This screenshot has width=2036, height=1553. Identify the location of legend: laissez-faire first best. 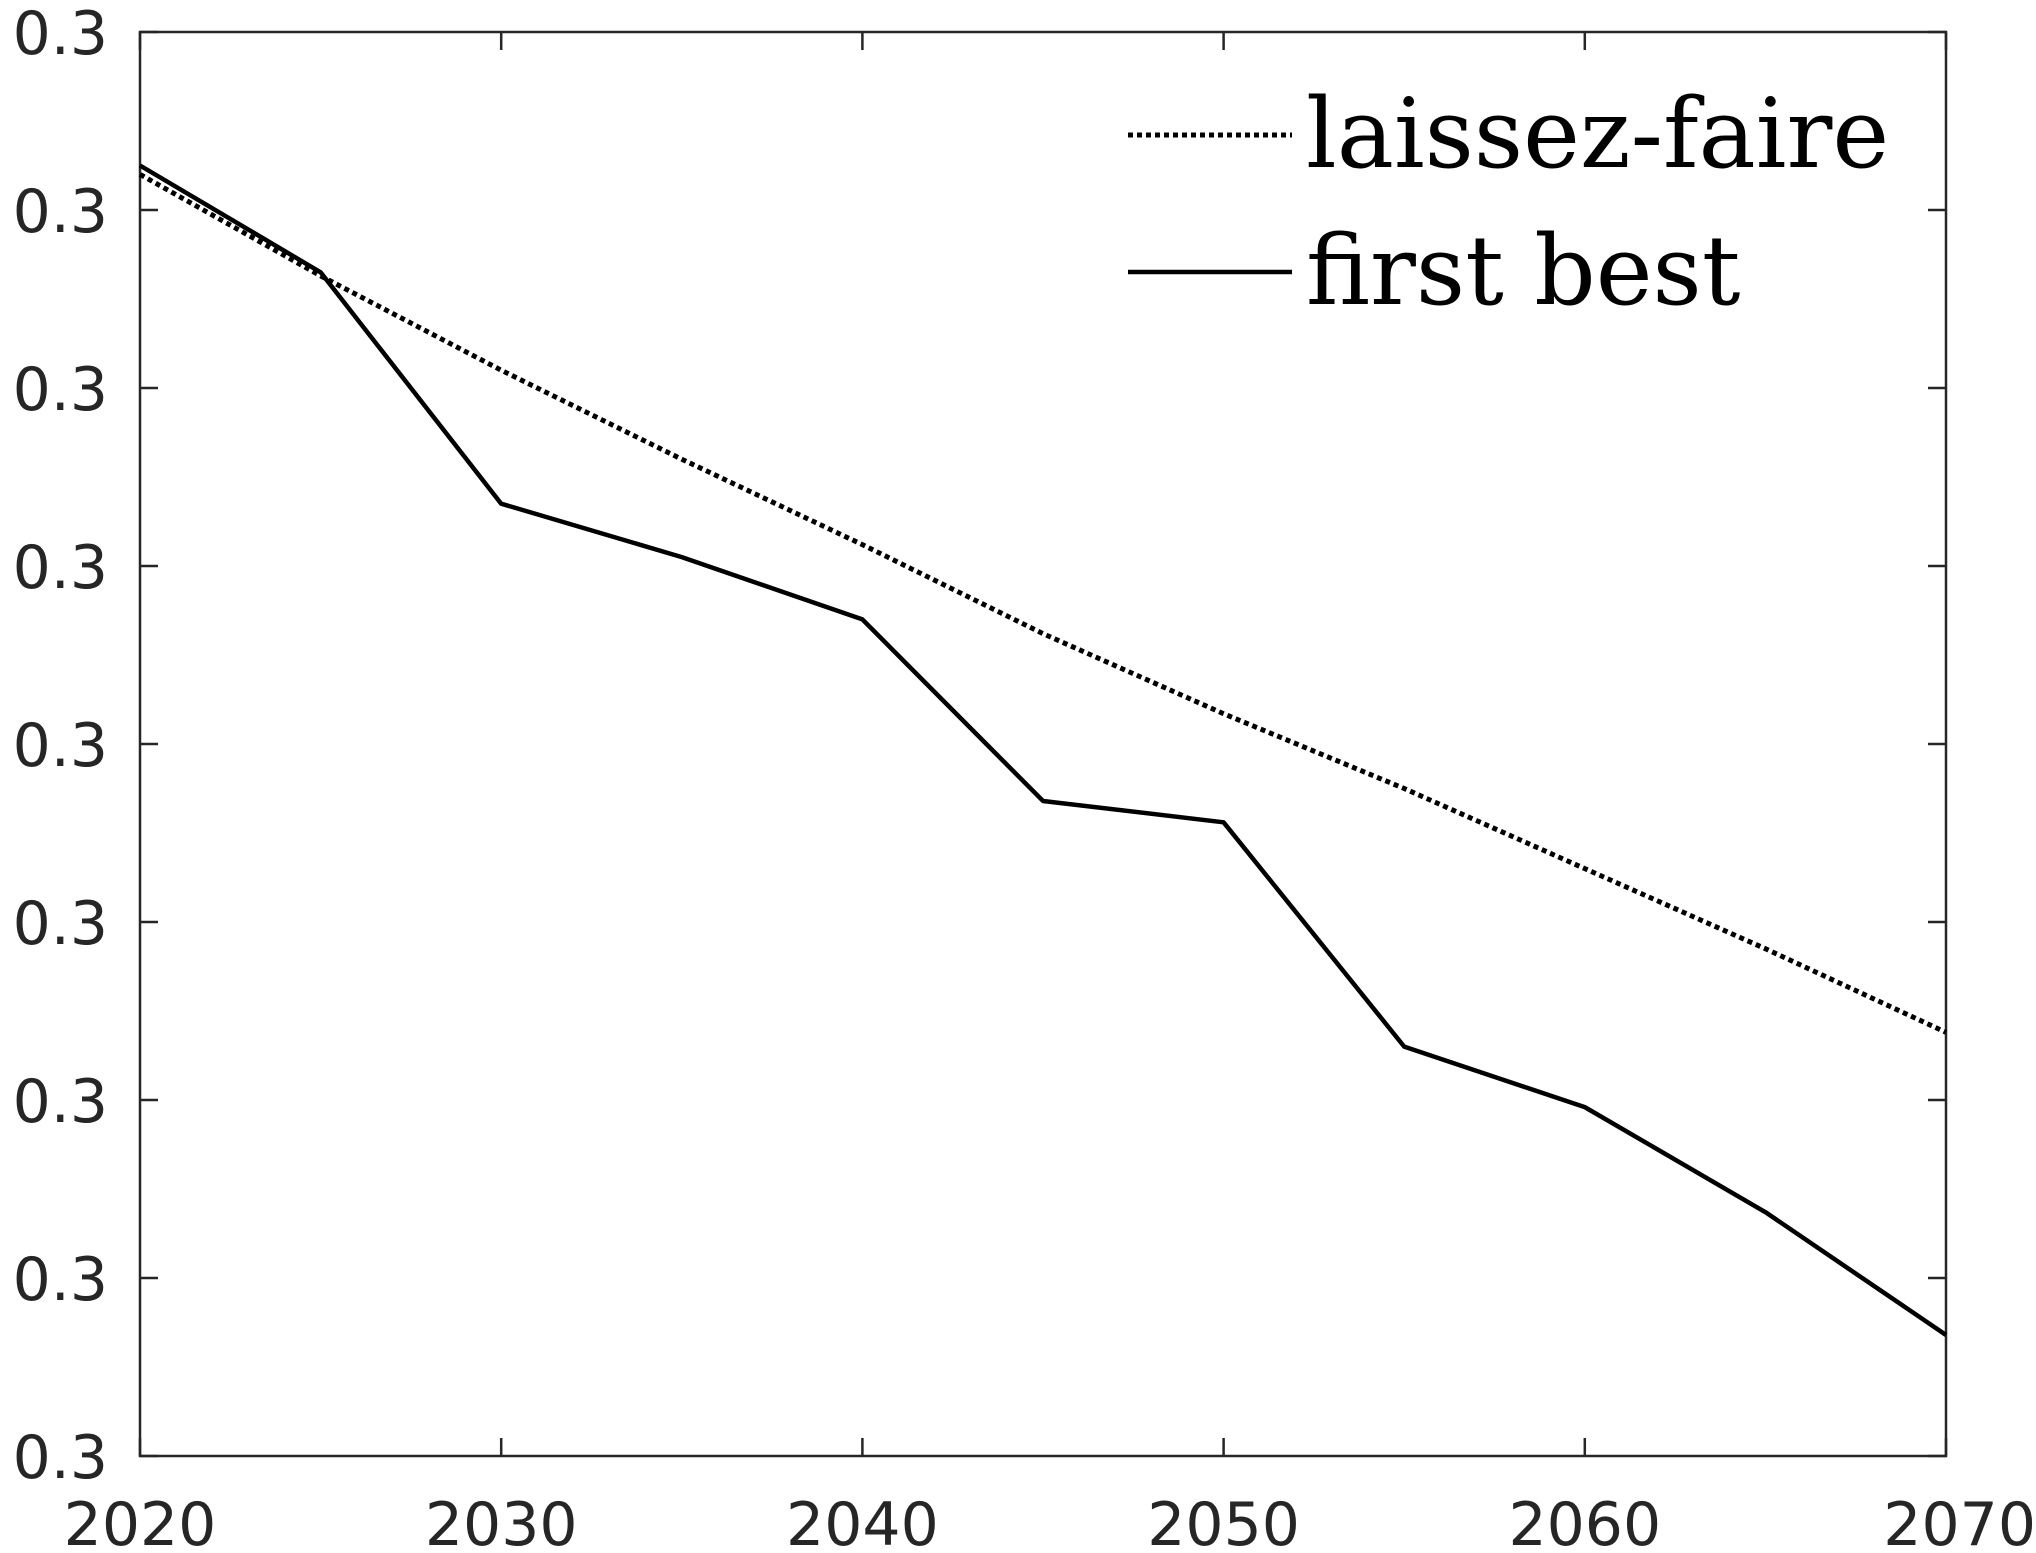
(1508, 202).